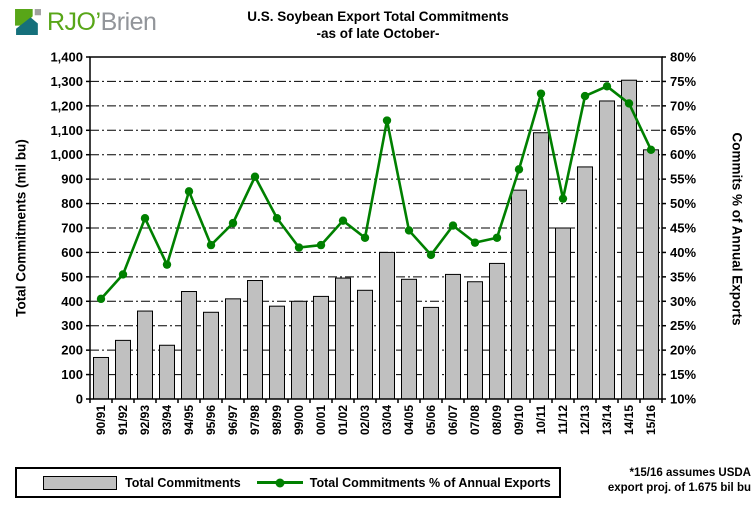 The image size is (756, 516). What do you see at coordinates (277, 218) in the screenshot?
I see `line-marker-98/99` at bounding box center [277, 218].